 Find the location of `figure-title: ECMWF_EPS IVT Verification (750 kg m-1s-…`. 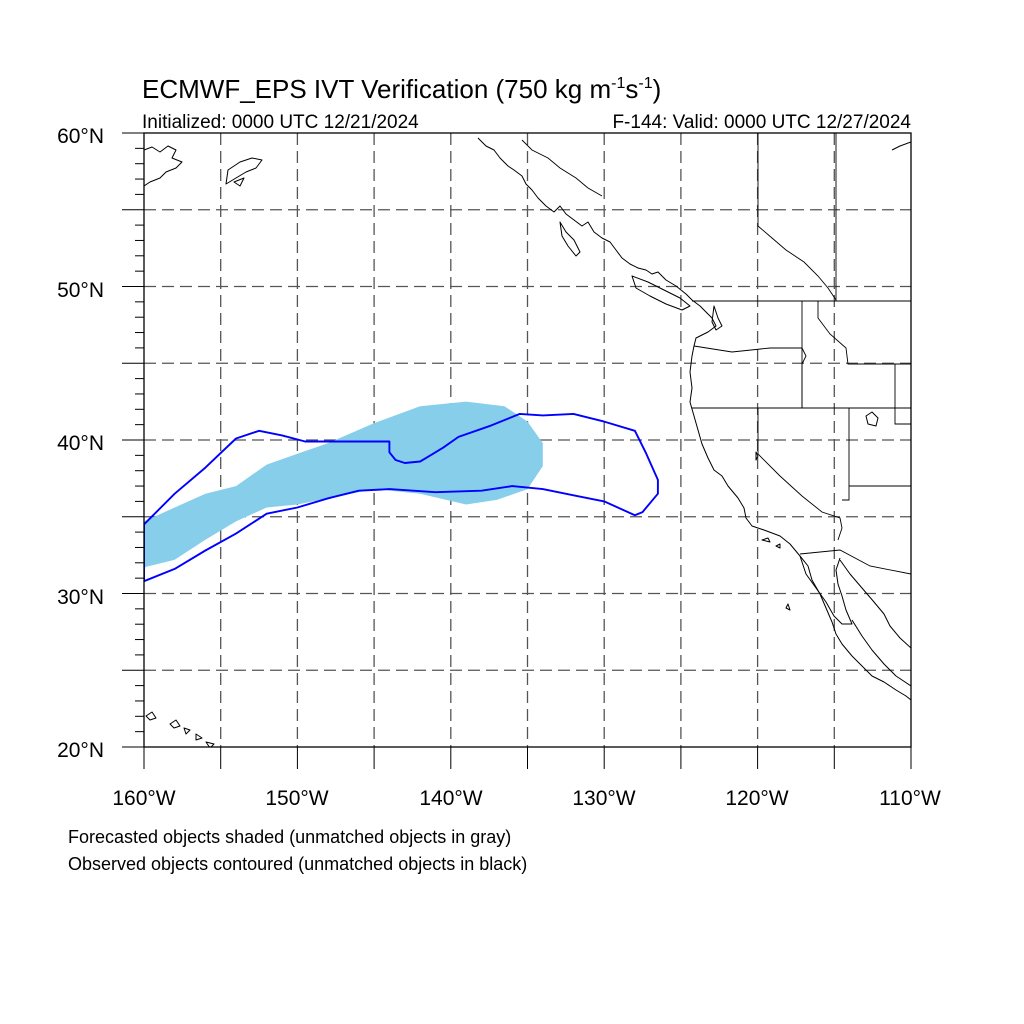

figure-title: ECMWF_EPS IVT Verification (750 kg m-1s-… is located at coordinates (401, 89).